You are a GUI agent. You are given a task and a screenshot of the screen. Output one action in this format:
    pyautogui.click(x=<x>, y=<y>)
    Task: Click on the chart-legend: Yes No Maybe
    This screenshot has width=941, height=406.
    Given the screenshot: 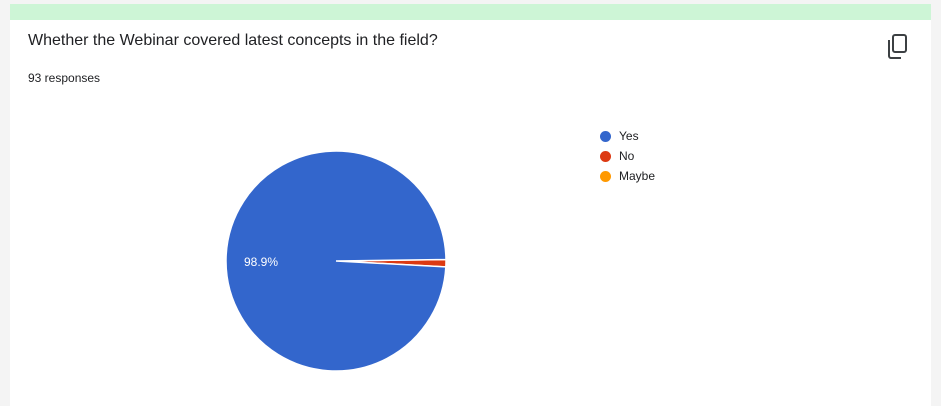 What is the action you would take?
    pyautogui.click(x=627, y=156)
    